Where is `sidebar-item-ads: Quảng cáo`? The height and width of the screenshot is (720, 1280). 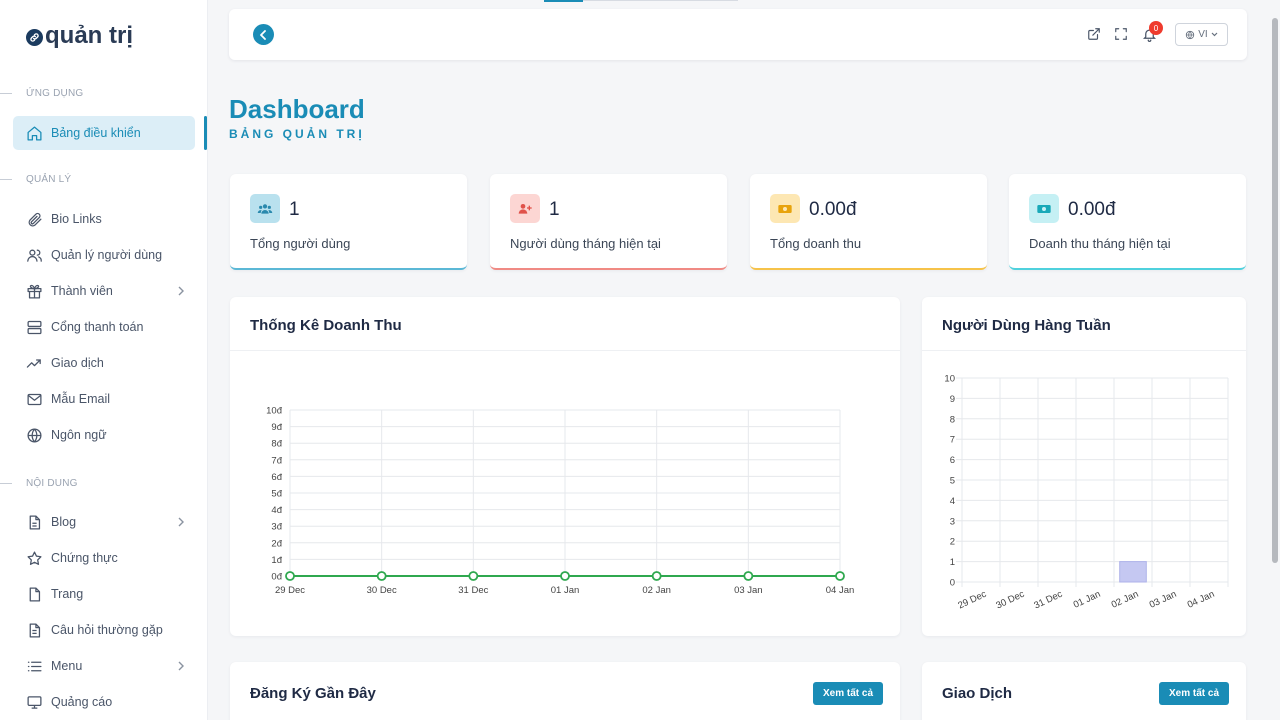 sidebar-item-ads: Quảng cáo is located at coordinates (104, 702).